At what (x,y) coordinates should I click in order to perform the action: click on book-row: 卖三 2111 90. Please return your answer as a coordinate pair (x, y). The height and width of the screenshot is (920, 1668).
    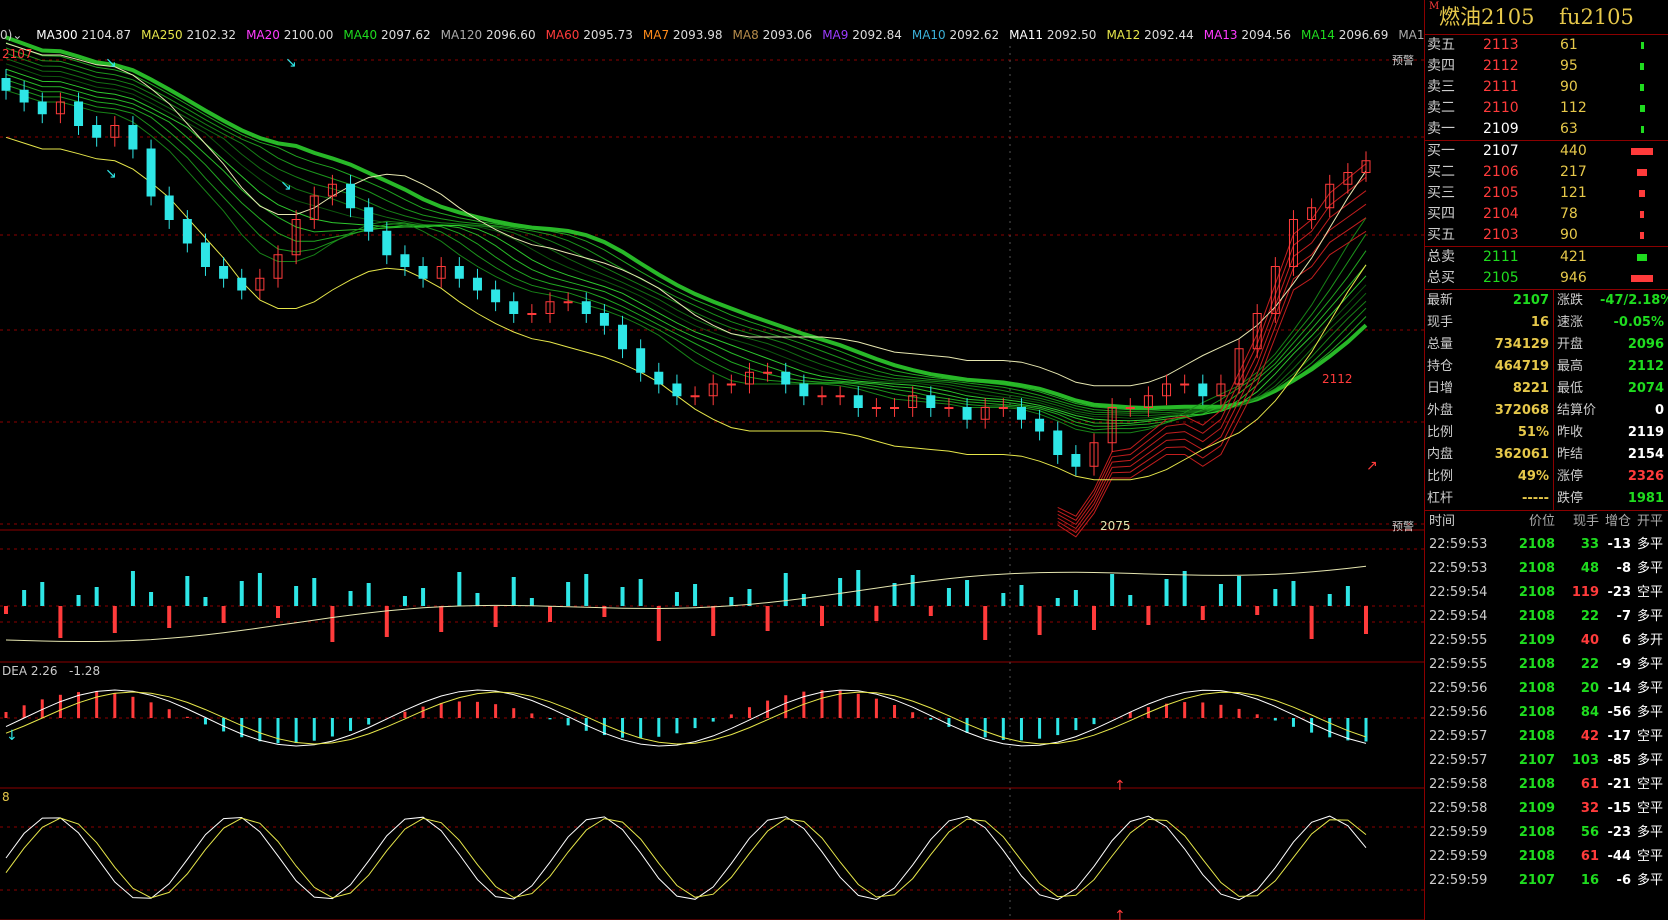
    Looking at the image, I should click on (1546, 87).